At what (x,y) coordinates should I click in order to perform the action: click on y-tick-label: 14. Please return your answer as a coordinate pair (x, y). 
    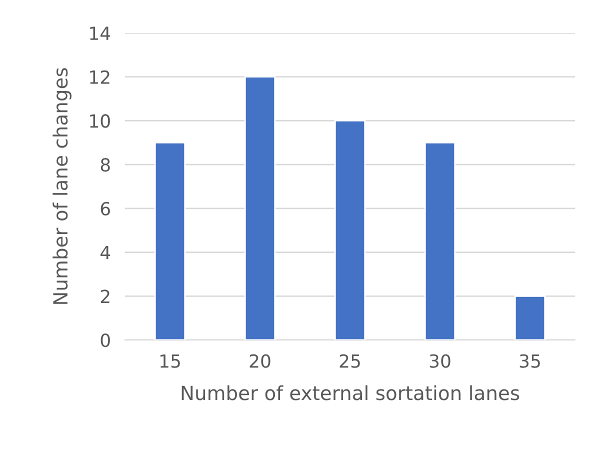
    Looking at the image, I should click on (100, 33).